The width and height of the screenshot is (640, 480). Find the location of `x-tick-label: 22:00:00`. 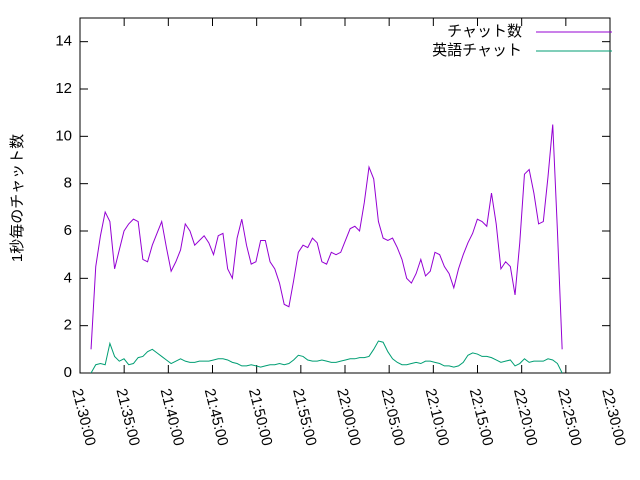

x-tick-label: 22:00:00 is located at coordinates (348, 417).